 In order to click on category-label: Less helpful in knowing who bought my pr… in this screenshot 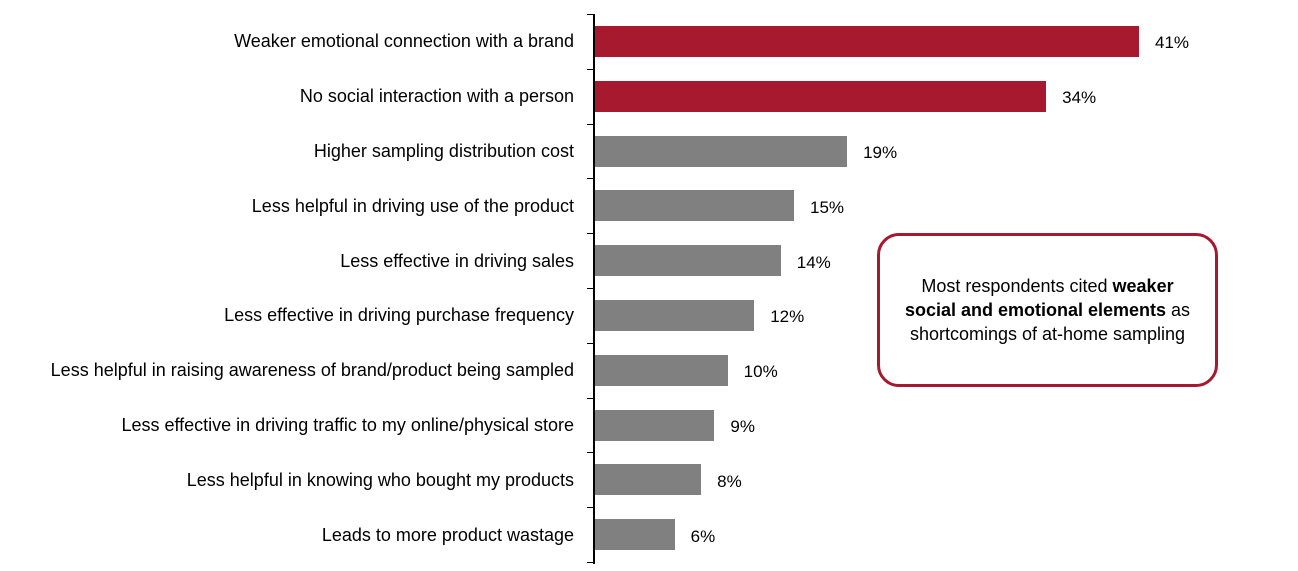, I will do `click(380, 479)`.